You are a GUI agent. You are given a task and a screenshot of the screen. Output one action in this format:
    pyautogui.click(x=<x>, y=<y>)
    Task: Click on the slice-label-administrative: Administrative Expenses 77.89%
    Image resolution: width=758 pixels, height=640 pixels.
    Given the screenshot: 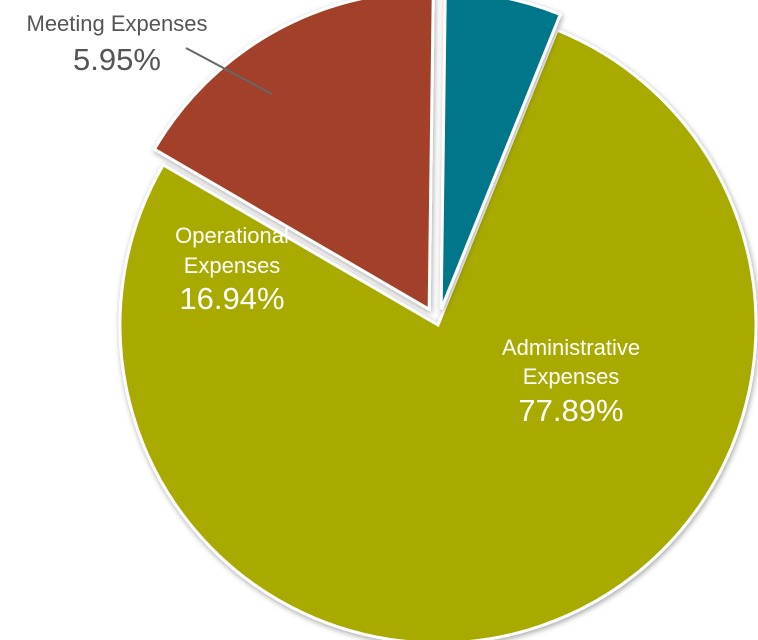 What is the action you would take?
    pyautogui.click(x=571, y=381)
    